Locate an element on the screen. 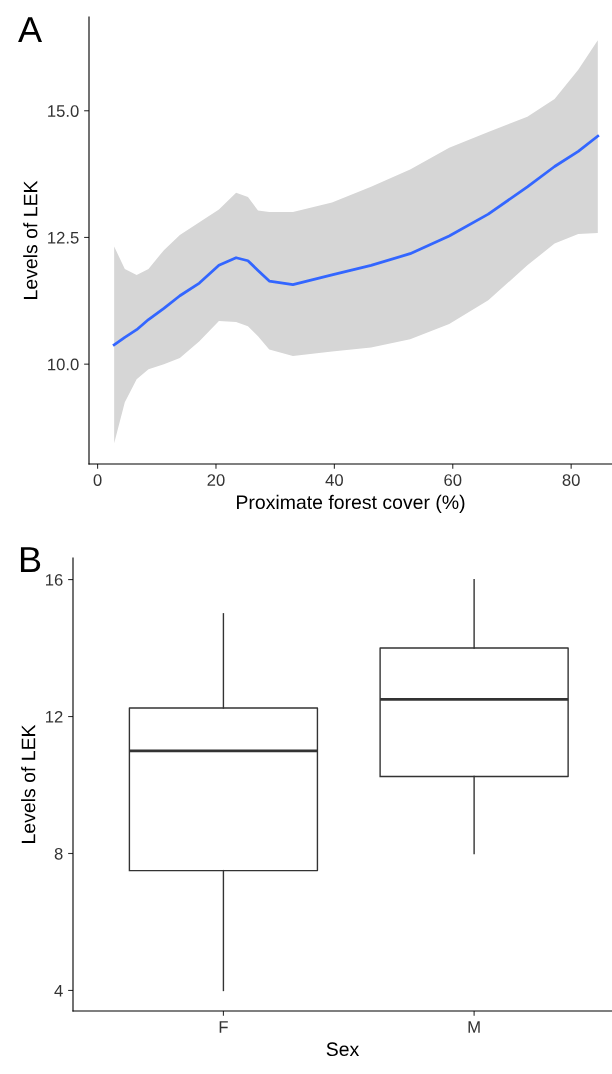 The image size is (612, 1074). y-tick-label: 8 is located at coordinates (58, 853).